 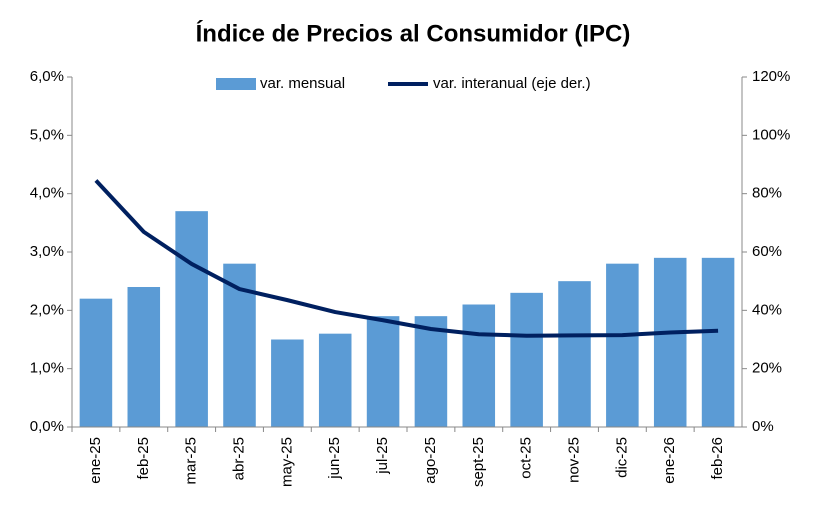 I want to click on y2-tick-label: 0%, so click(x=763, y=426).